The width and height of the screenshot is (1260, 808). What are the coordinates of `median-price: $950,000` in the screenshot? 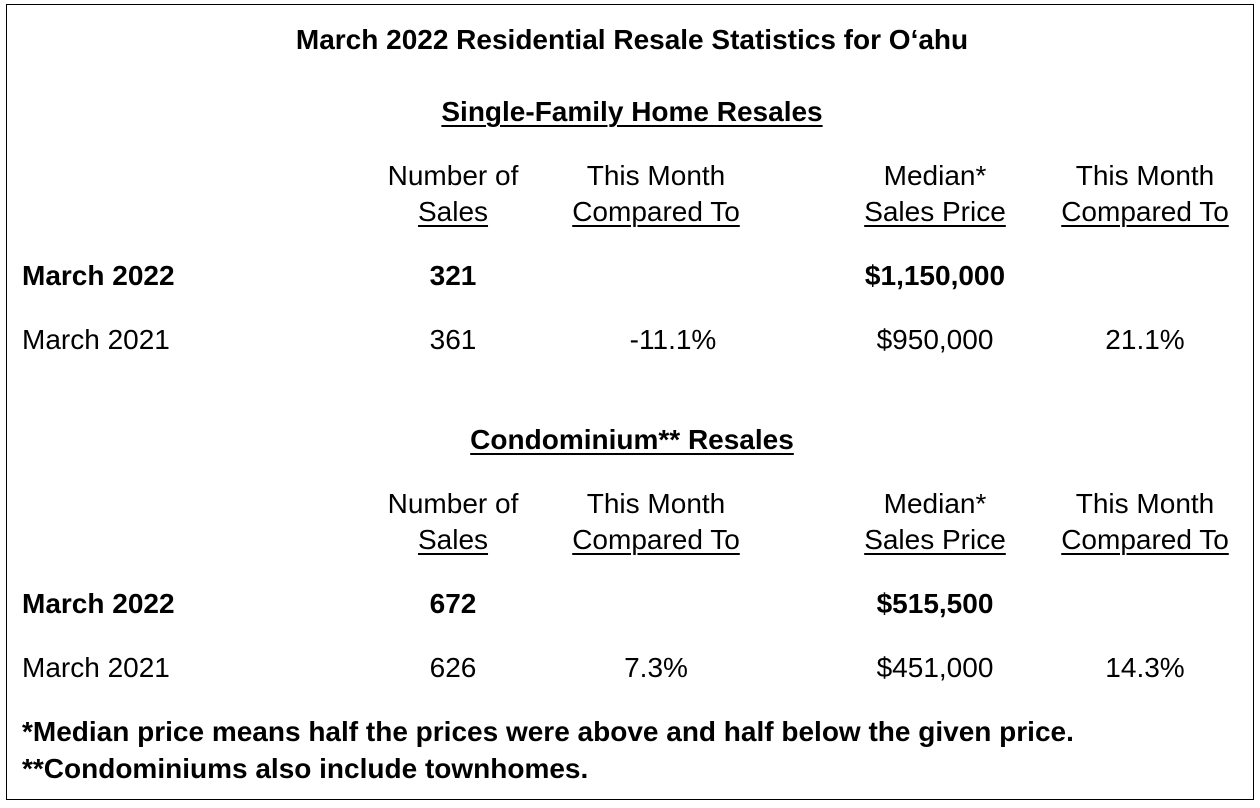 It's located at (935, 339).